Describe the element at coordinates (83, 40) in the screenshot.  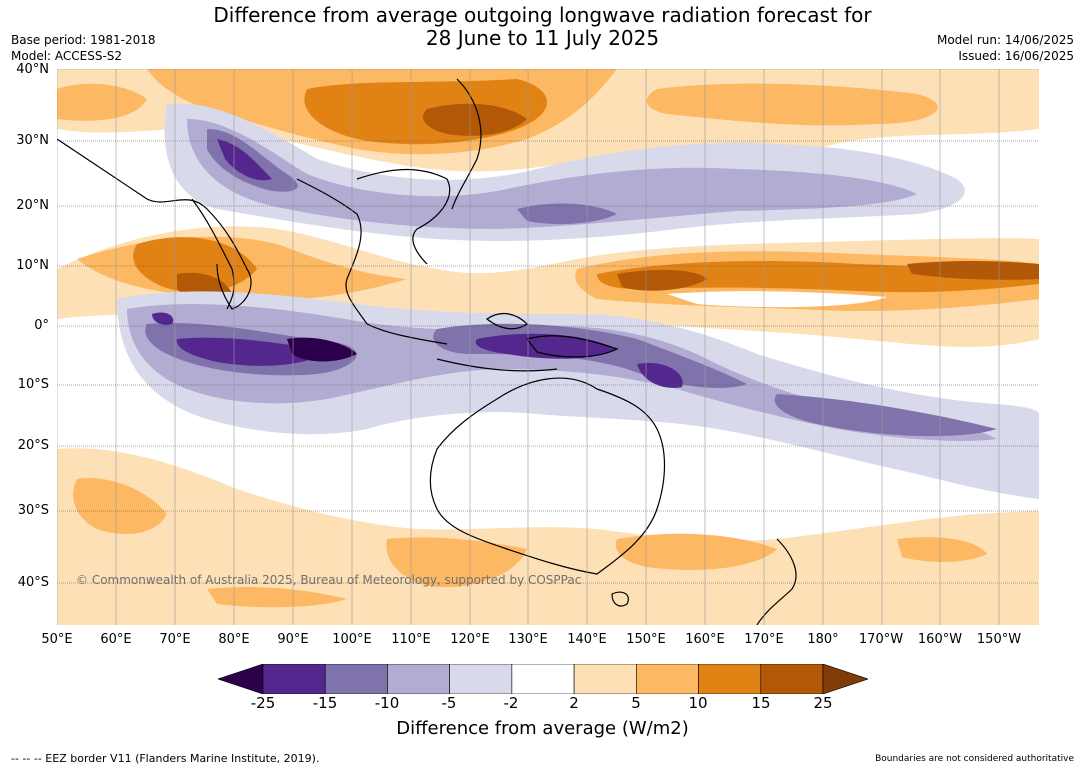
I see `base-period-text: Base period: 1981-2018` at that location.